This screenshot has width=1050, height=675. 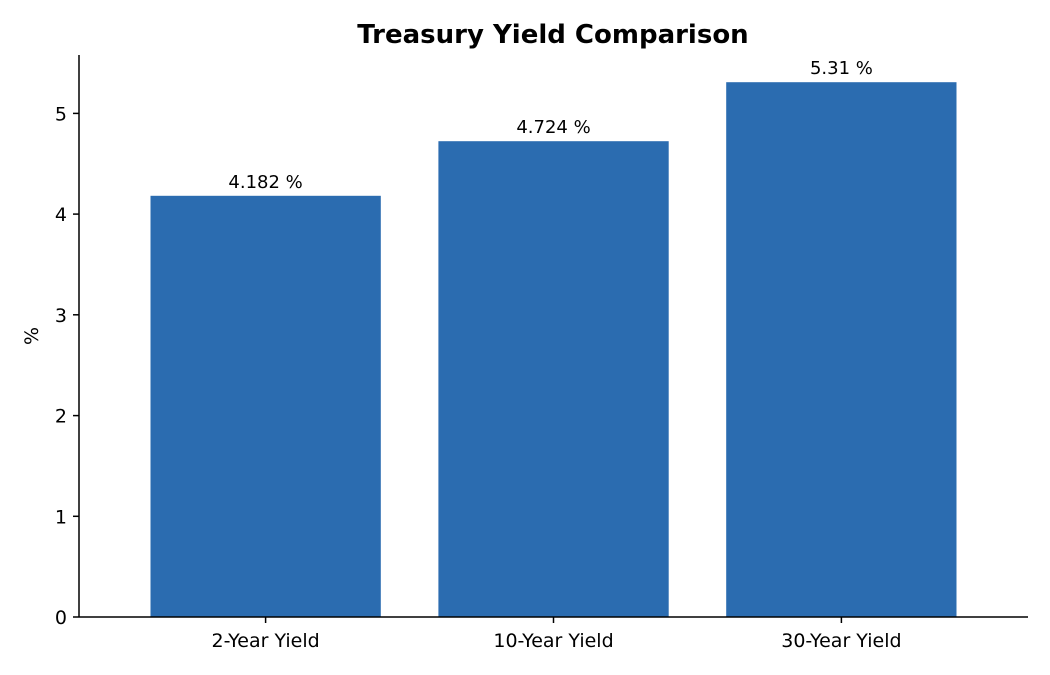 What do you see at coordinates (553, 641) in the screenshot?
I see `x-tick-label-2: 10-Year Yield` at bounding box center [553, 641].